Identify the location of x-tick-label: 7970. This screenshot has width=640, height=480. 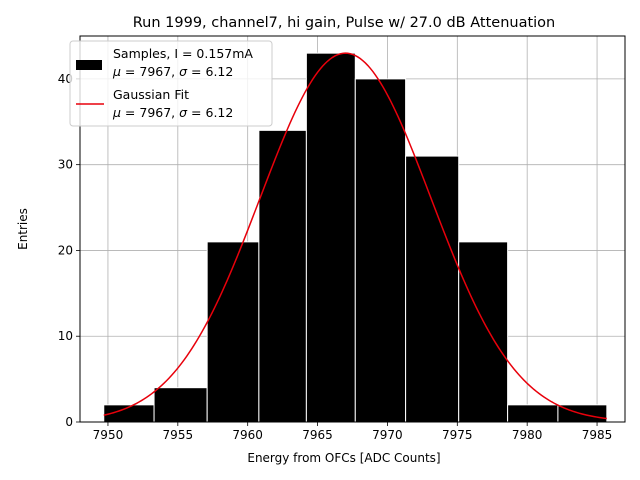
(387, 435).